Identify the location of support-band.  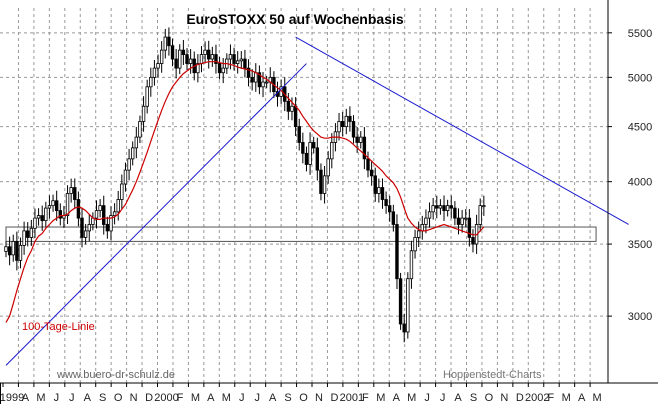
(301, 234).